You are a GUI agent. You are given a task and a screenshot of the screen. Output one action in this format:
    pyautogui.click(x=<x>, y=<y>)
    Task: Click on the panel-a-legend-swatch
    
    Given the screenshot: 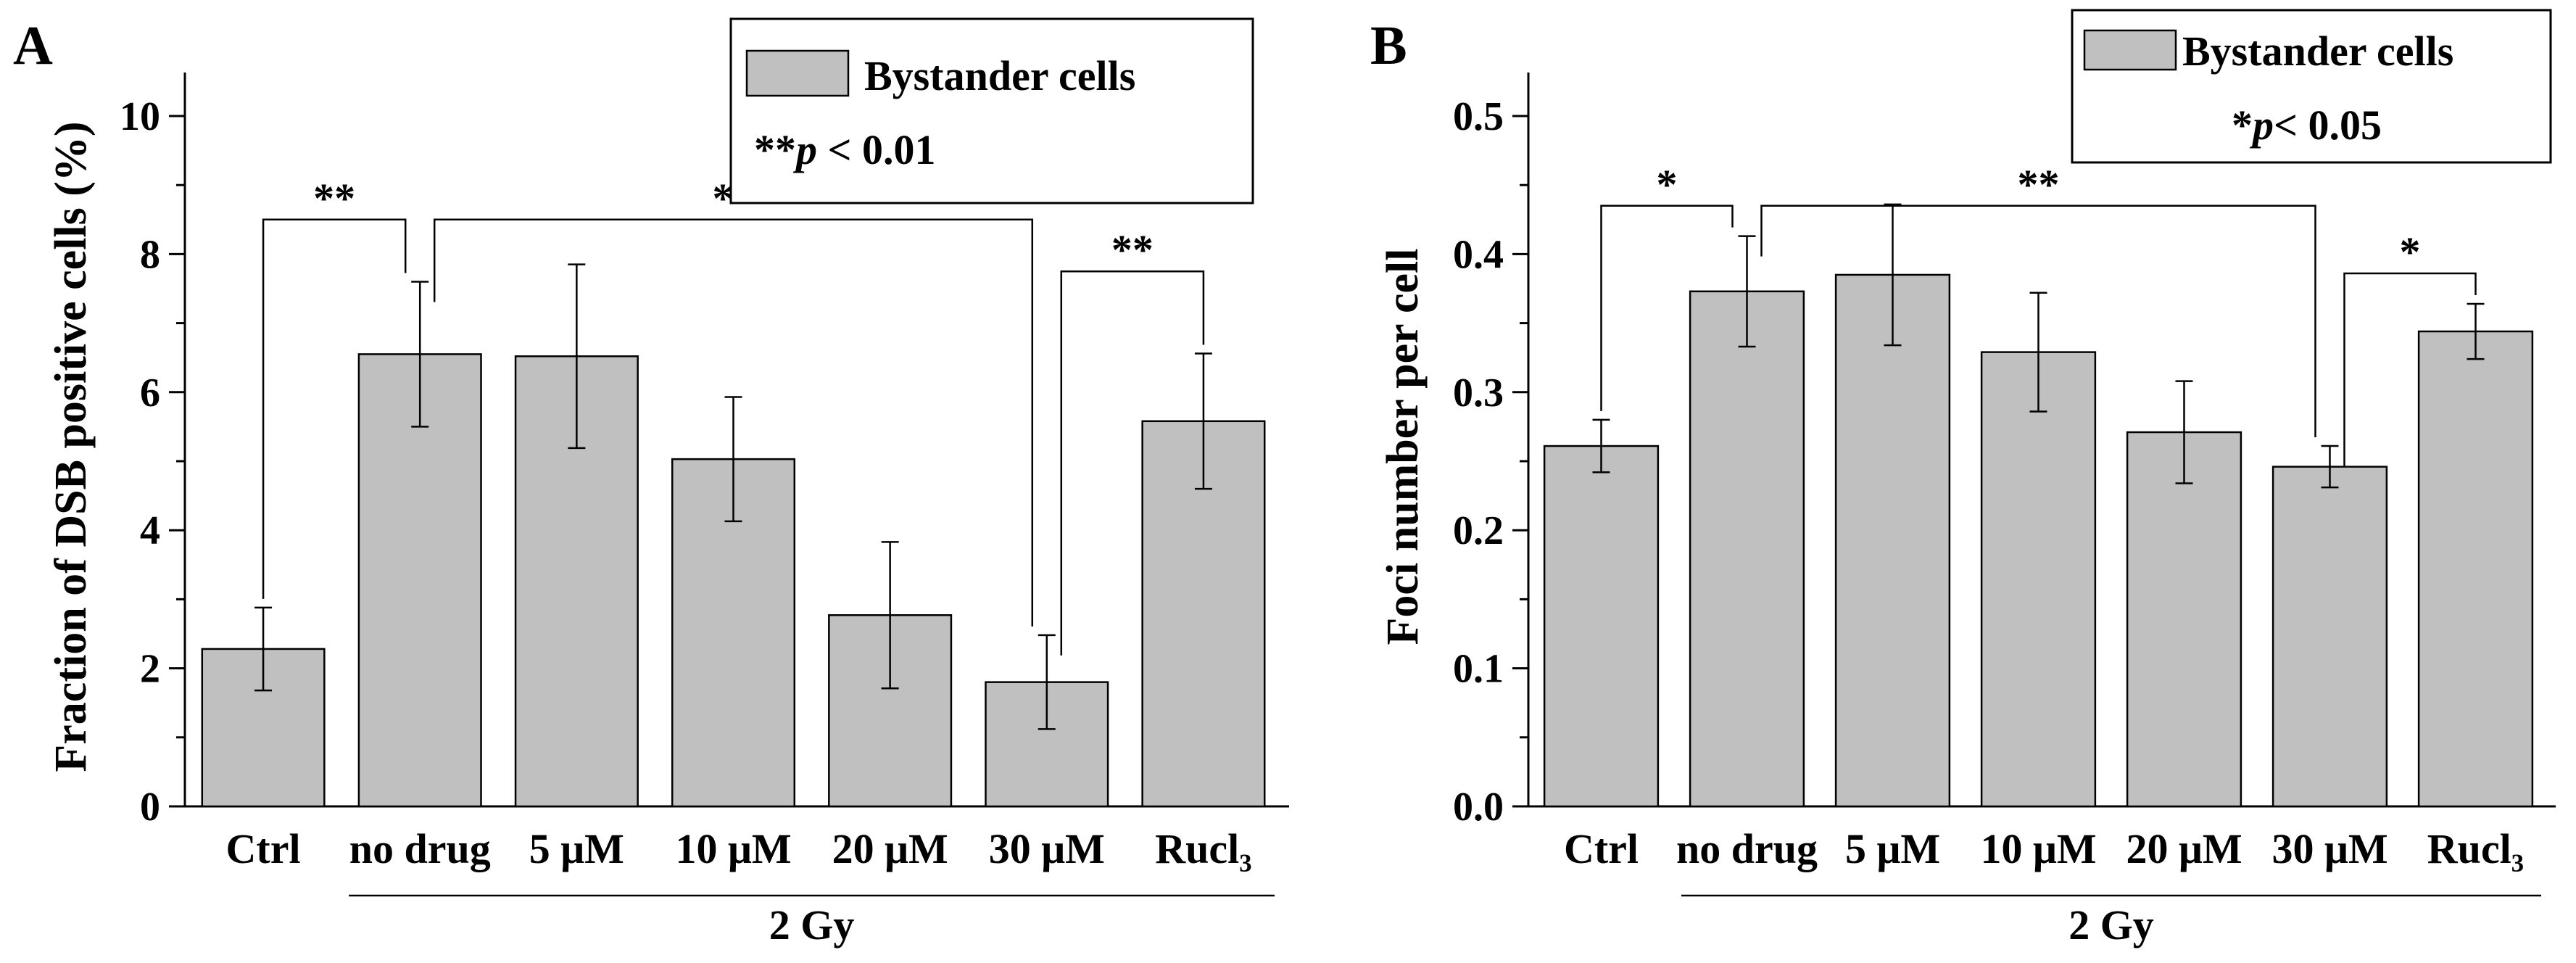 What is the action you would take?
    pyautogui.click(x=798, y=73)
    